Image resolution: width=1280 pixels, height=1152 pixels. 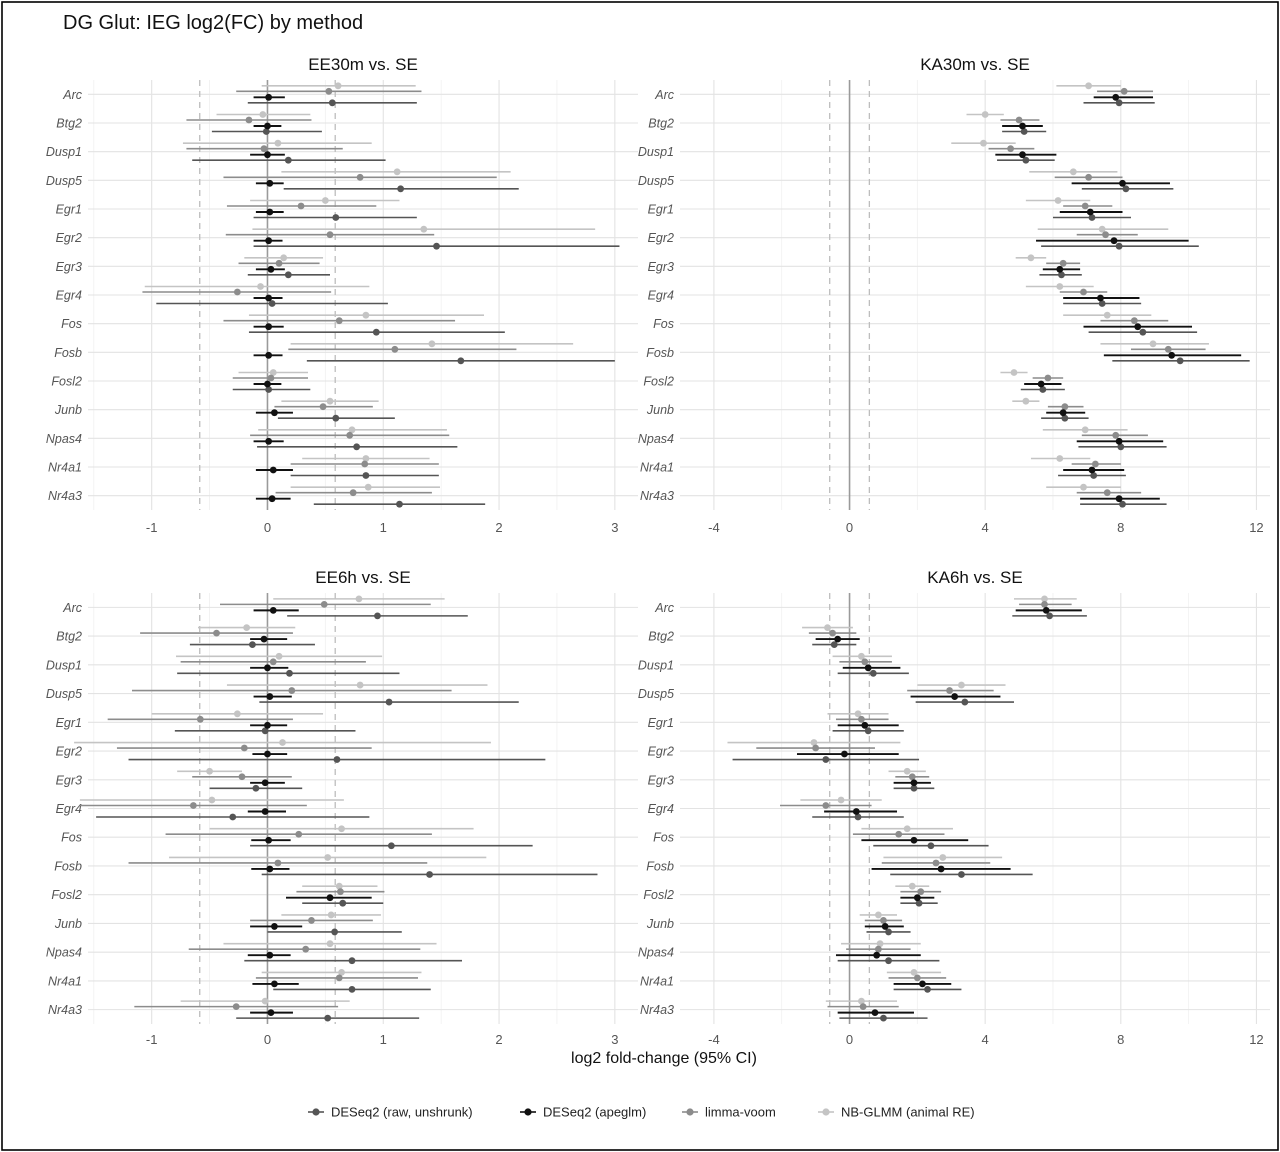 I want to click on x-tick-label: 4, so click(x=985, y=1039).